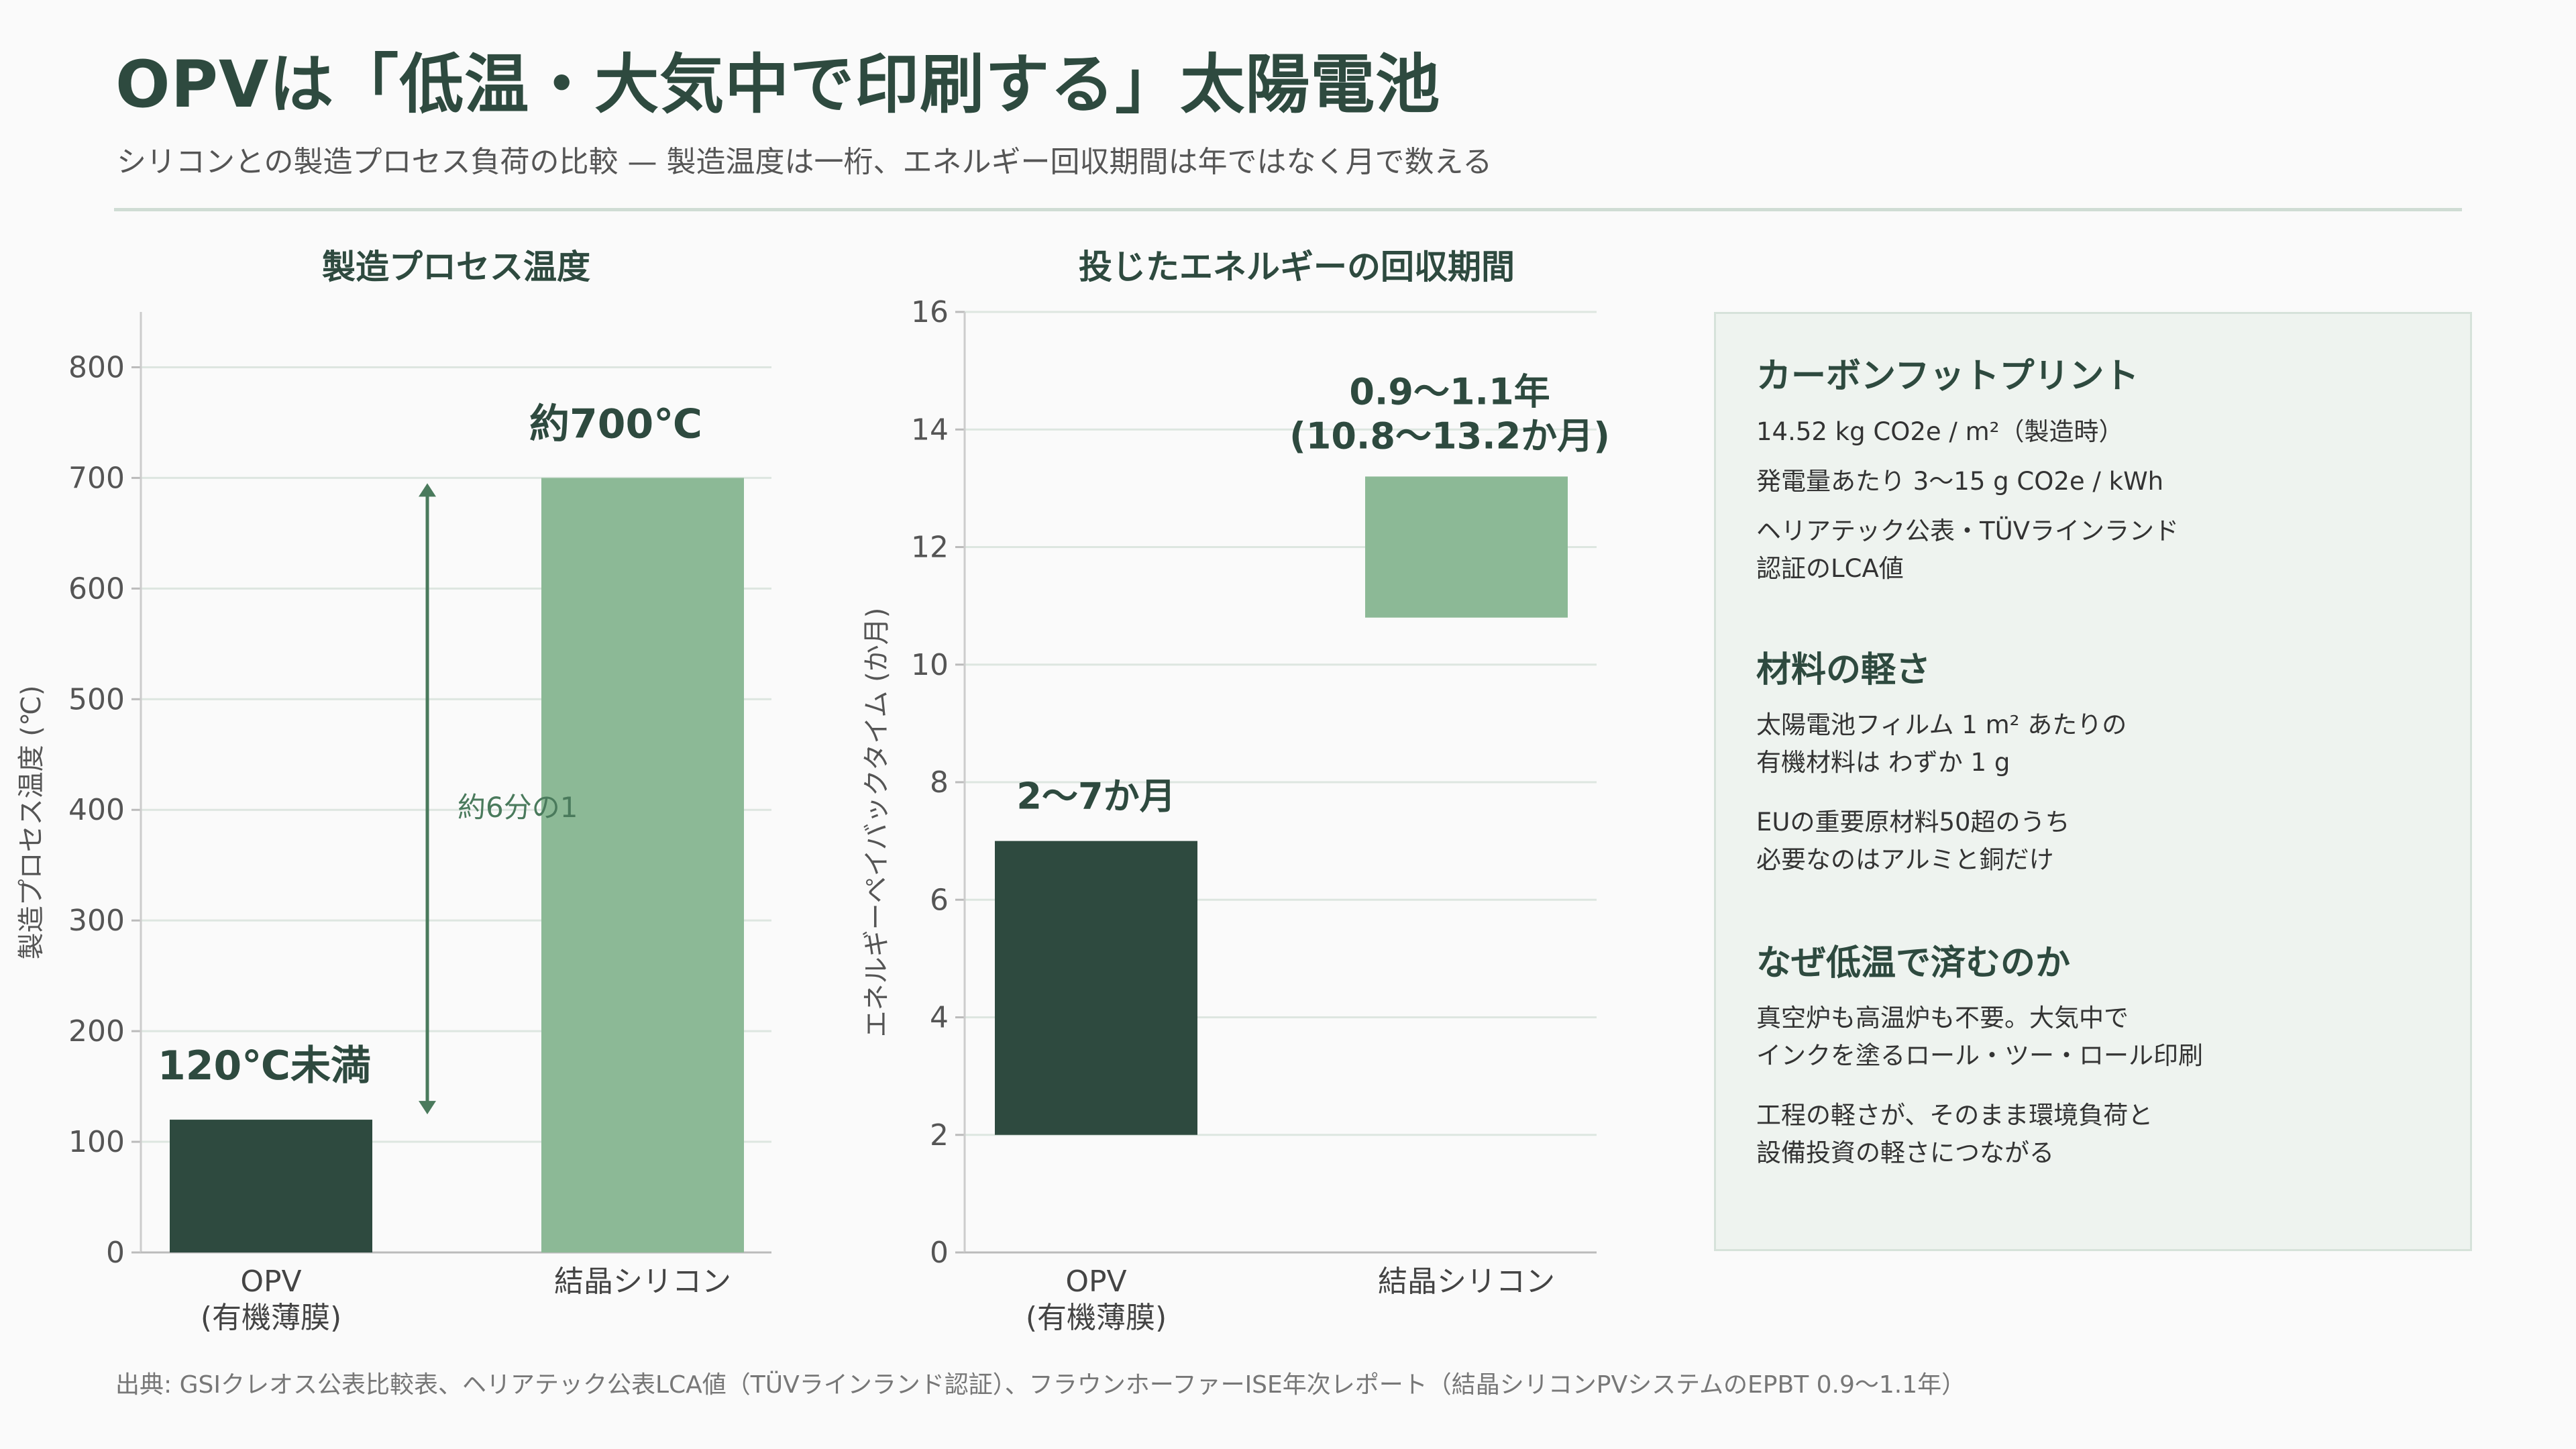 The image size is (2576, 1449). I want to click on ratio-arrow-head-down, so click(427, 1108).